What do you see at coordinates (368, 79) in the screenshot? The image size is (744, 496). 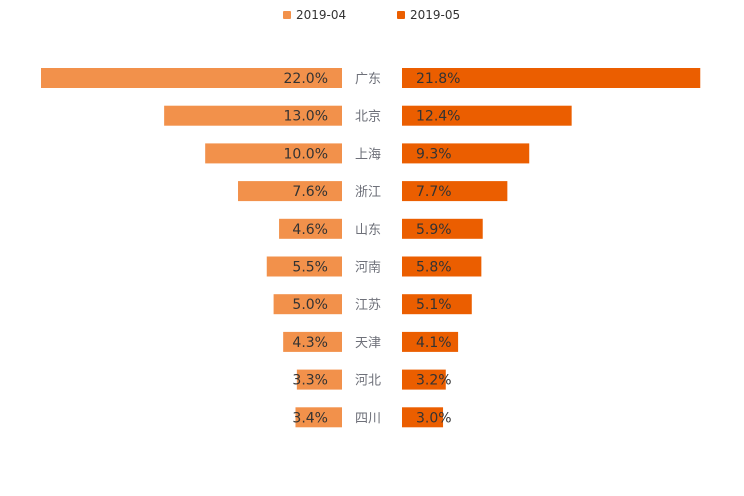 I see `category-label: 广东` at bounding box center [368, 79].